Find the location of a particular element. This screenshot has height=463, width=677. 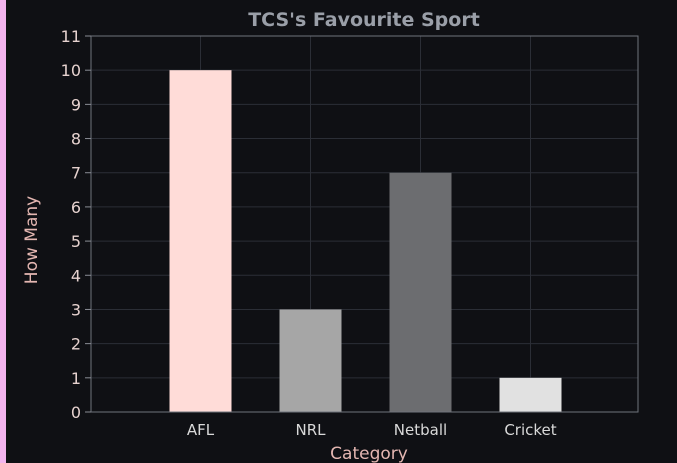

y-tick-label: 0 is located at coordinates (76, 412).